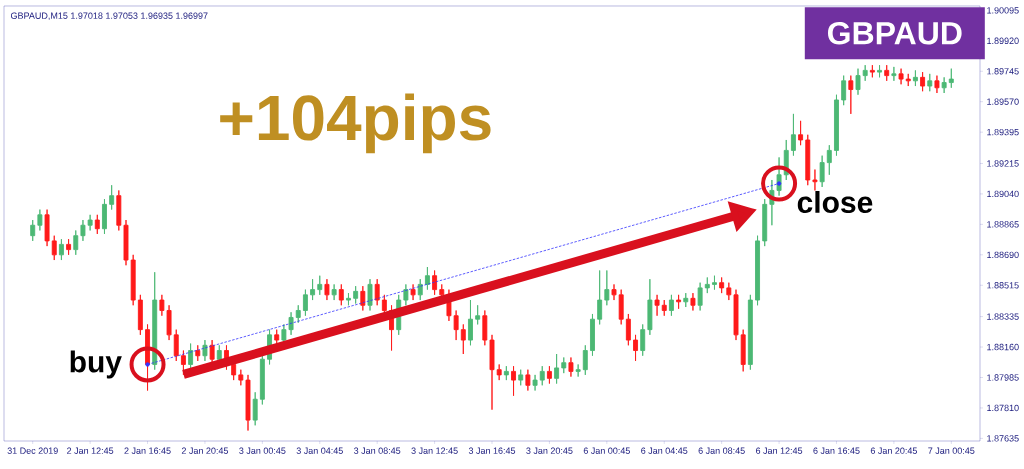 Image resolution: width=1024 pixels, height=469 pixels. What do you see at coordinates (1003, 40) in the screenshot?
I see `y-tick-label: 1.89920` at bounding box center [1003, 40].